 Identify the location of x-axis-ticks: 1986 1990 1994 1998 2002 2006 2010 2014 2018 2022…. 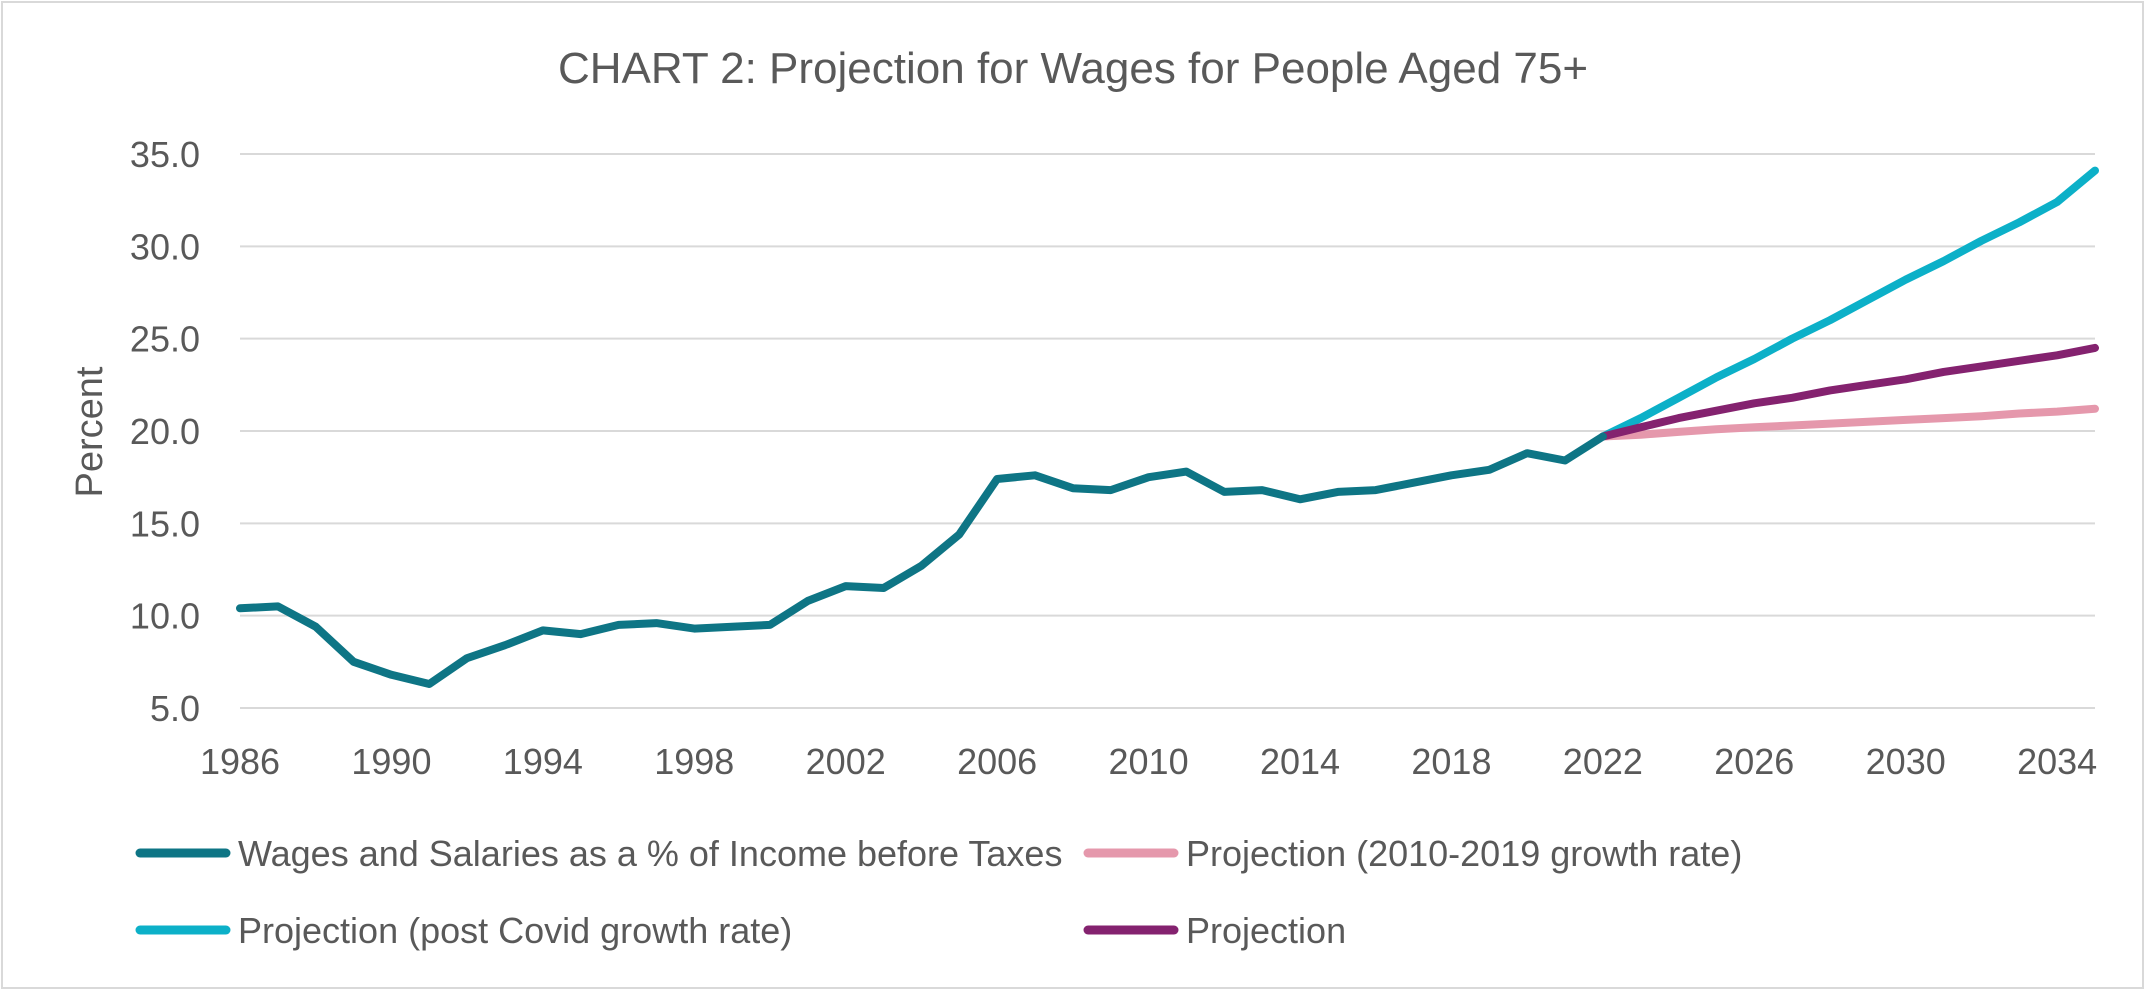
(1148, 761).